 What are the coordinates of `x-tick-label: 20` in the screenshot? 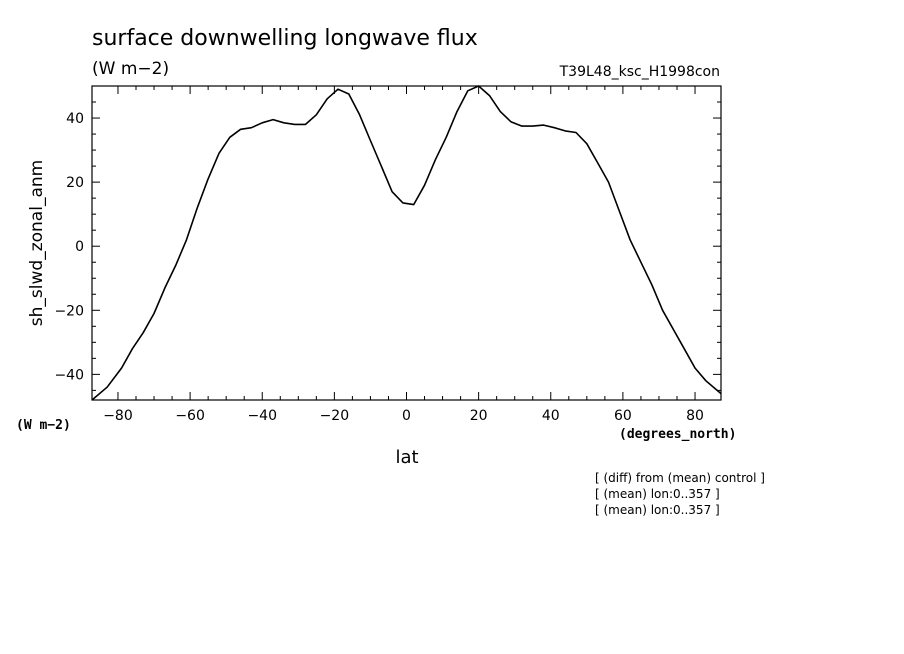 It's located at (479, 416).